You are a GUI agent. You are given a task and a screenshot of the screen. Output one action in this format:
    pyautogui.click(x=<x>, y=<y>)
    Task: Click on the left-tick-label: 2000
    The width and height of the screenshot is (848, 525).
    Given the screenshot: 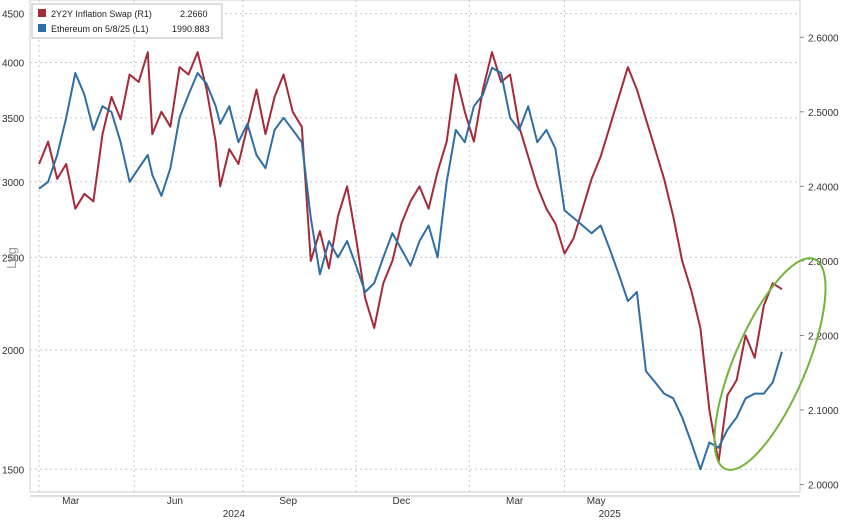 What is the action you would take?
    pyautogui.click(x=13, y=351)
    